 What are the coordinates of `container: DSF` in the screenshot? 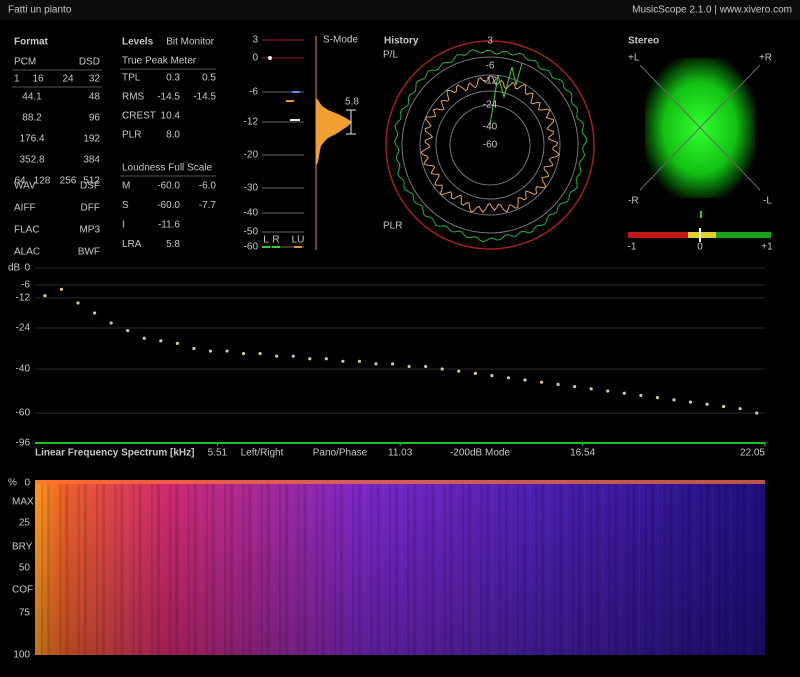 It's located at (90, 186).